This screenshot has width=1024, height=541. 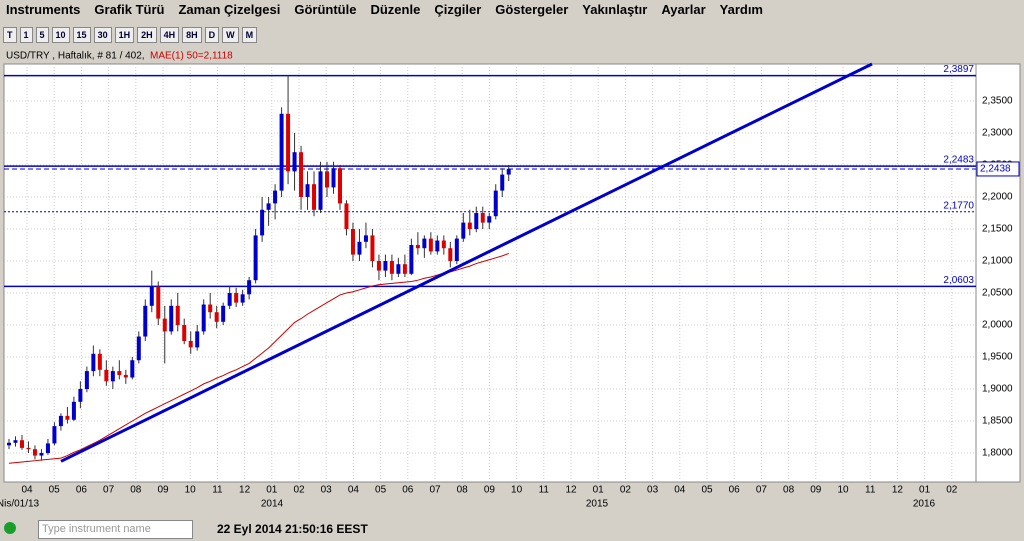 I want to click on menu-item: Düzenle, so click(x=395, y=9).